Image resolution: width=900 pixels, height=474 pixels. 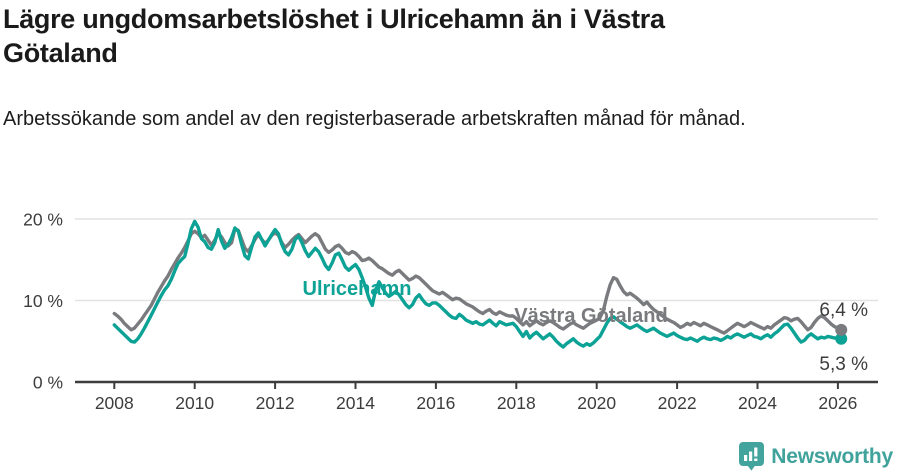 I want to click on x-axis-label: 2010, so click(x=194, y=403).